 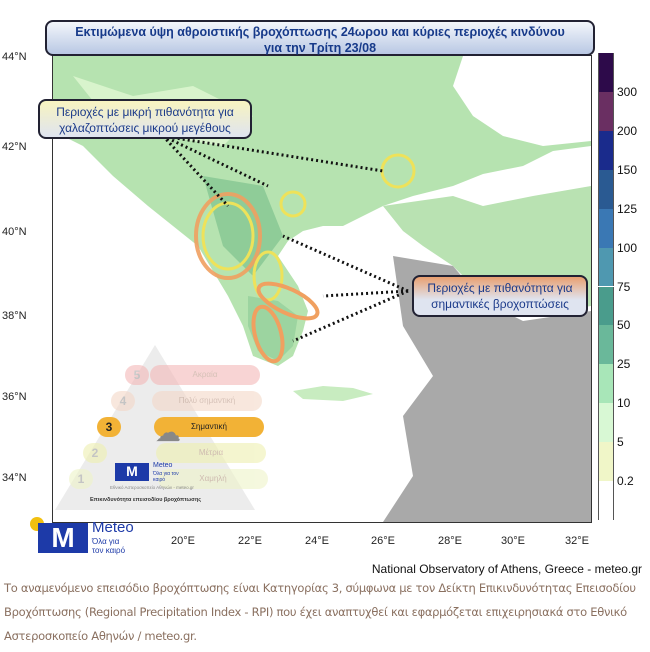 What do you see at coordinates (250, 541) in the screenshot?
I see `lon-tick: 22°E` at bounding box center [250, 541].